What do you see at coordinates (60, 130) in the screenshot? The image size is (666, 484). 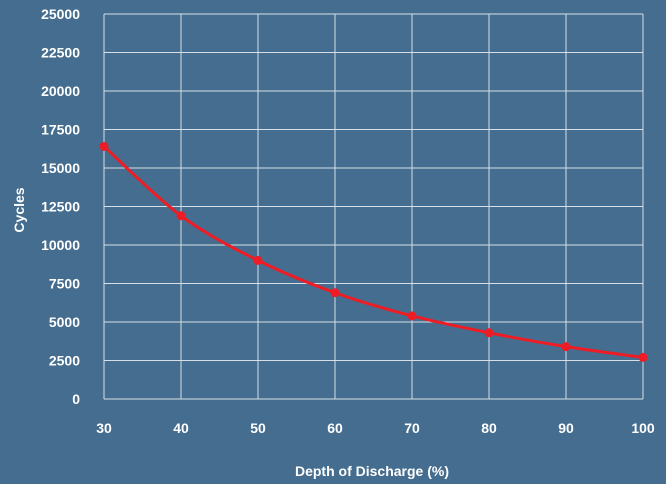 I see `y-tick-label: 17500` at bounding box center [60, 130].